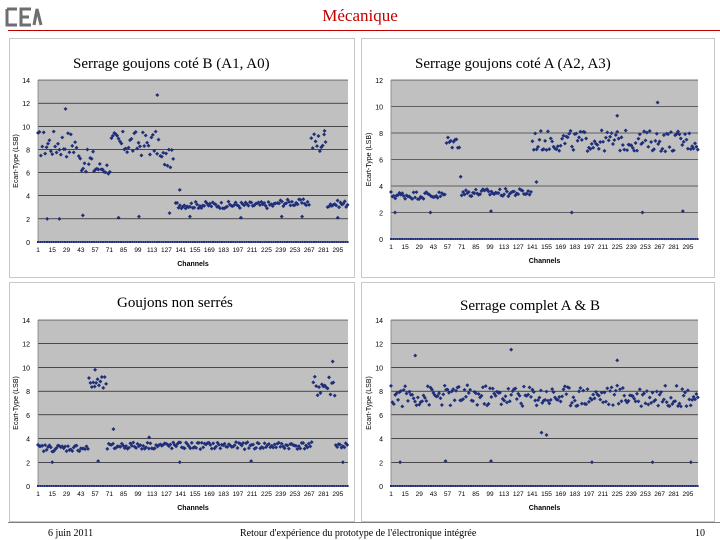 The width and height of the screenshot is (720, 540). What do you see at coordinates (309, 250) in the screenshot?
I see `x-tick-label: 267` at bounding box center [309, 250].